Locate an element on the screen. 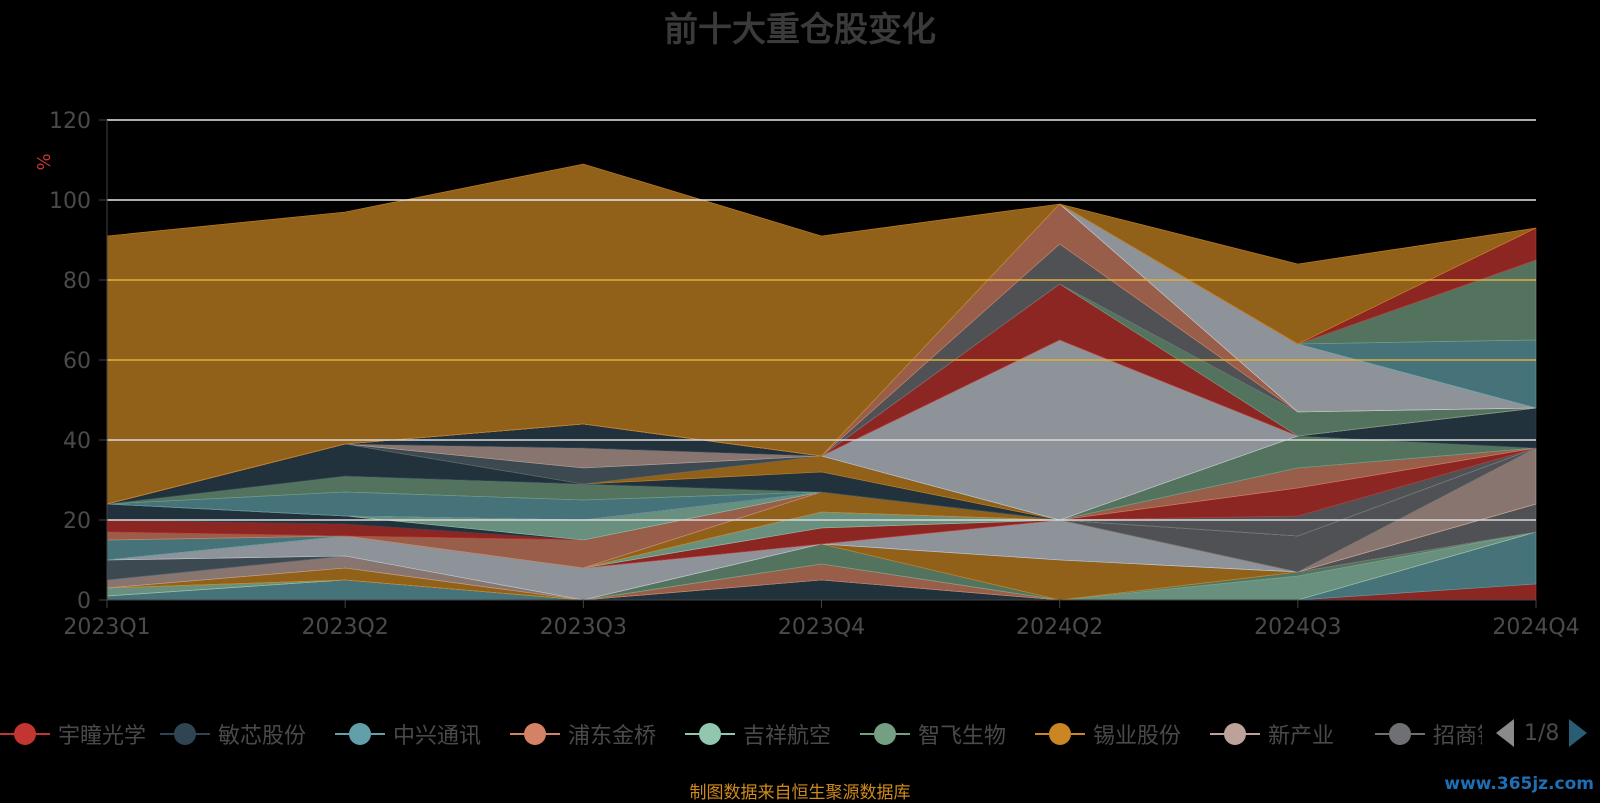 The height and width of the screenshot is (803, 1600). legend-label: 中兴通讯 is located at coordinates (437, 736).